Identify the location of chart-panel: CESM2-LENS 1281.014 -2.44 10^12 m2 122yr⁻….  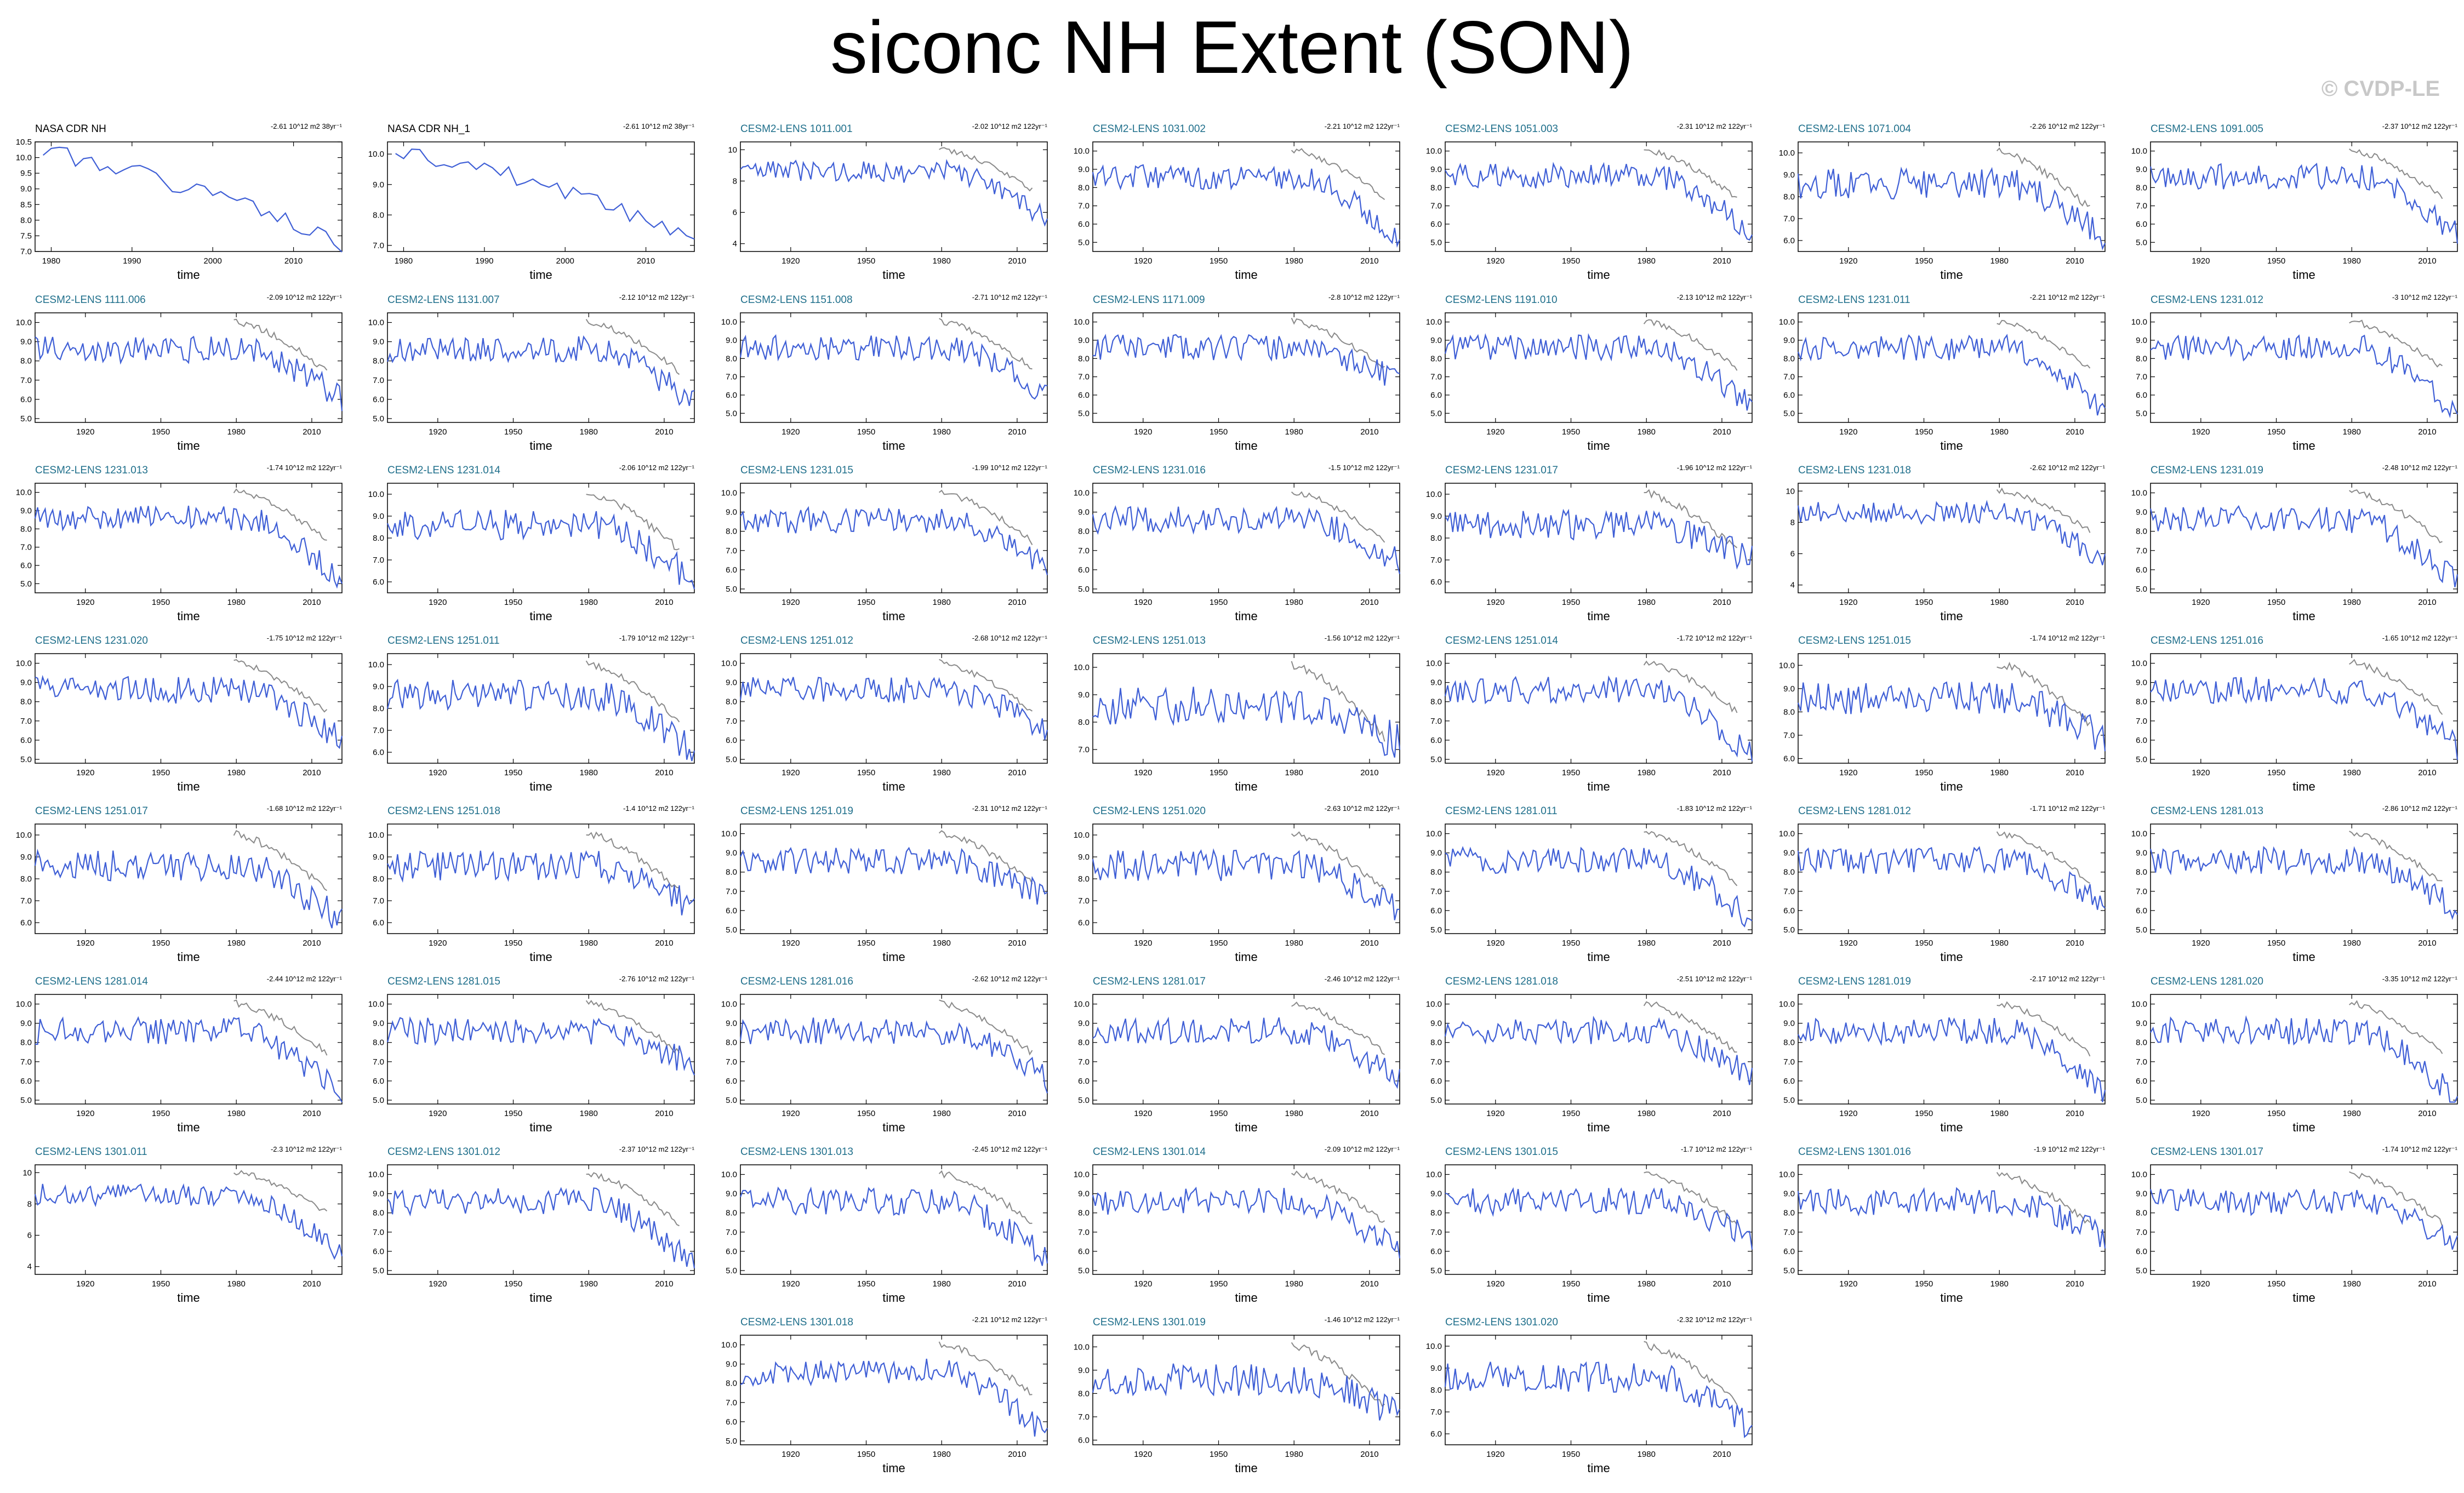
(202, 1052).